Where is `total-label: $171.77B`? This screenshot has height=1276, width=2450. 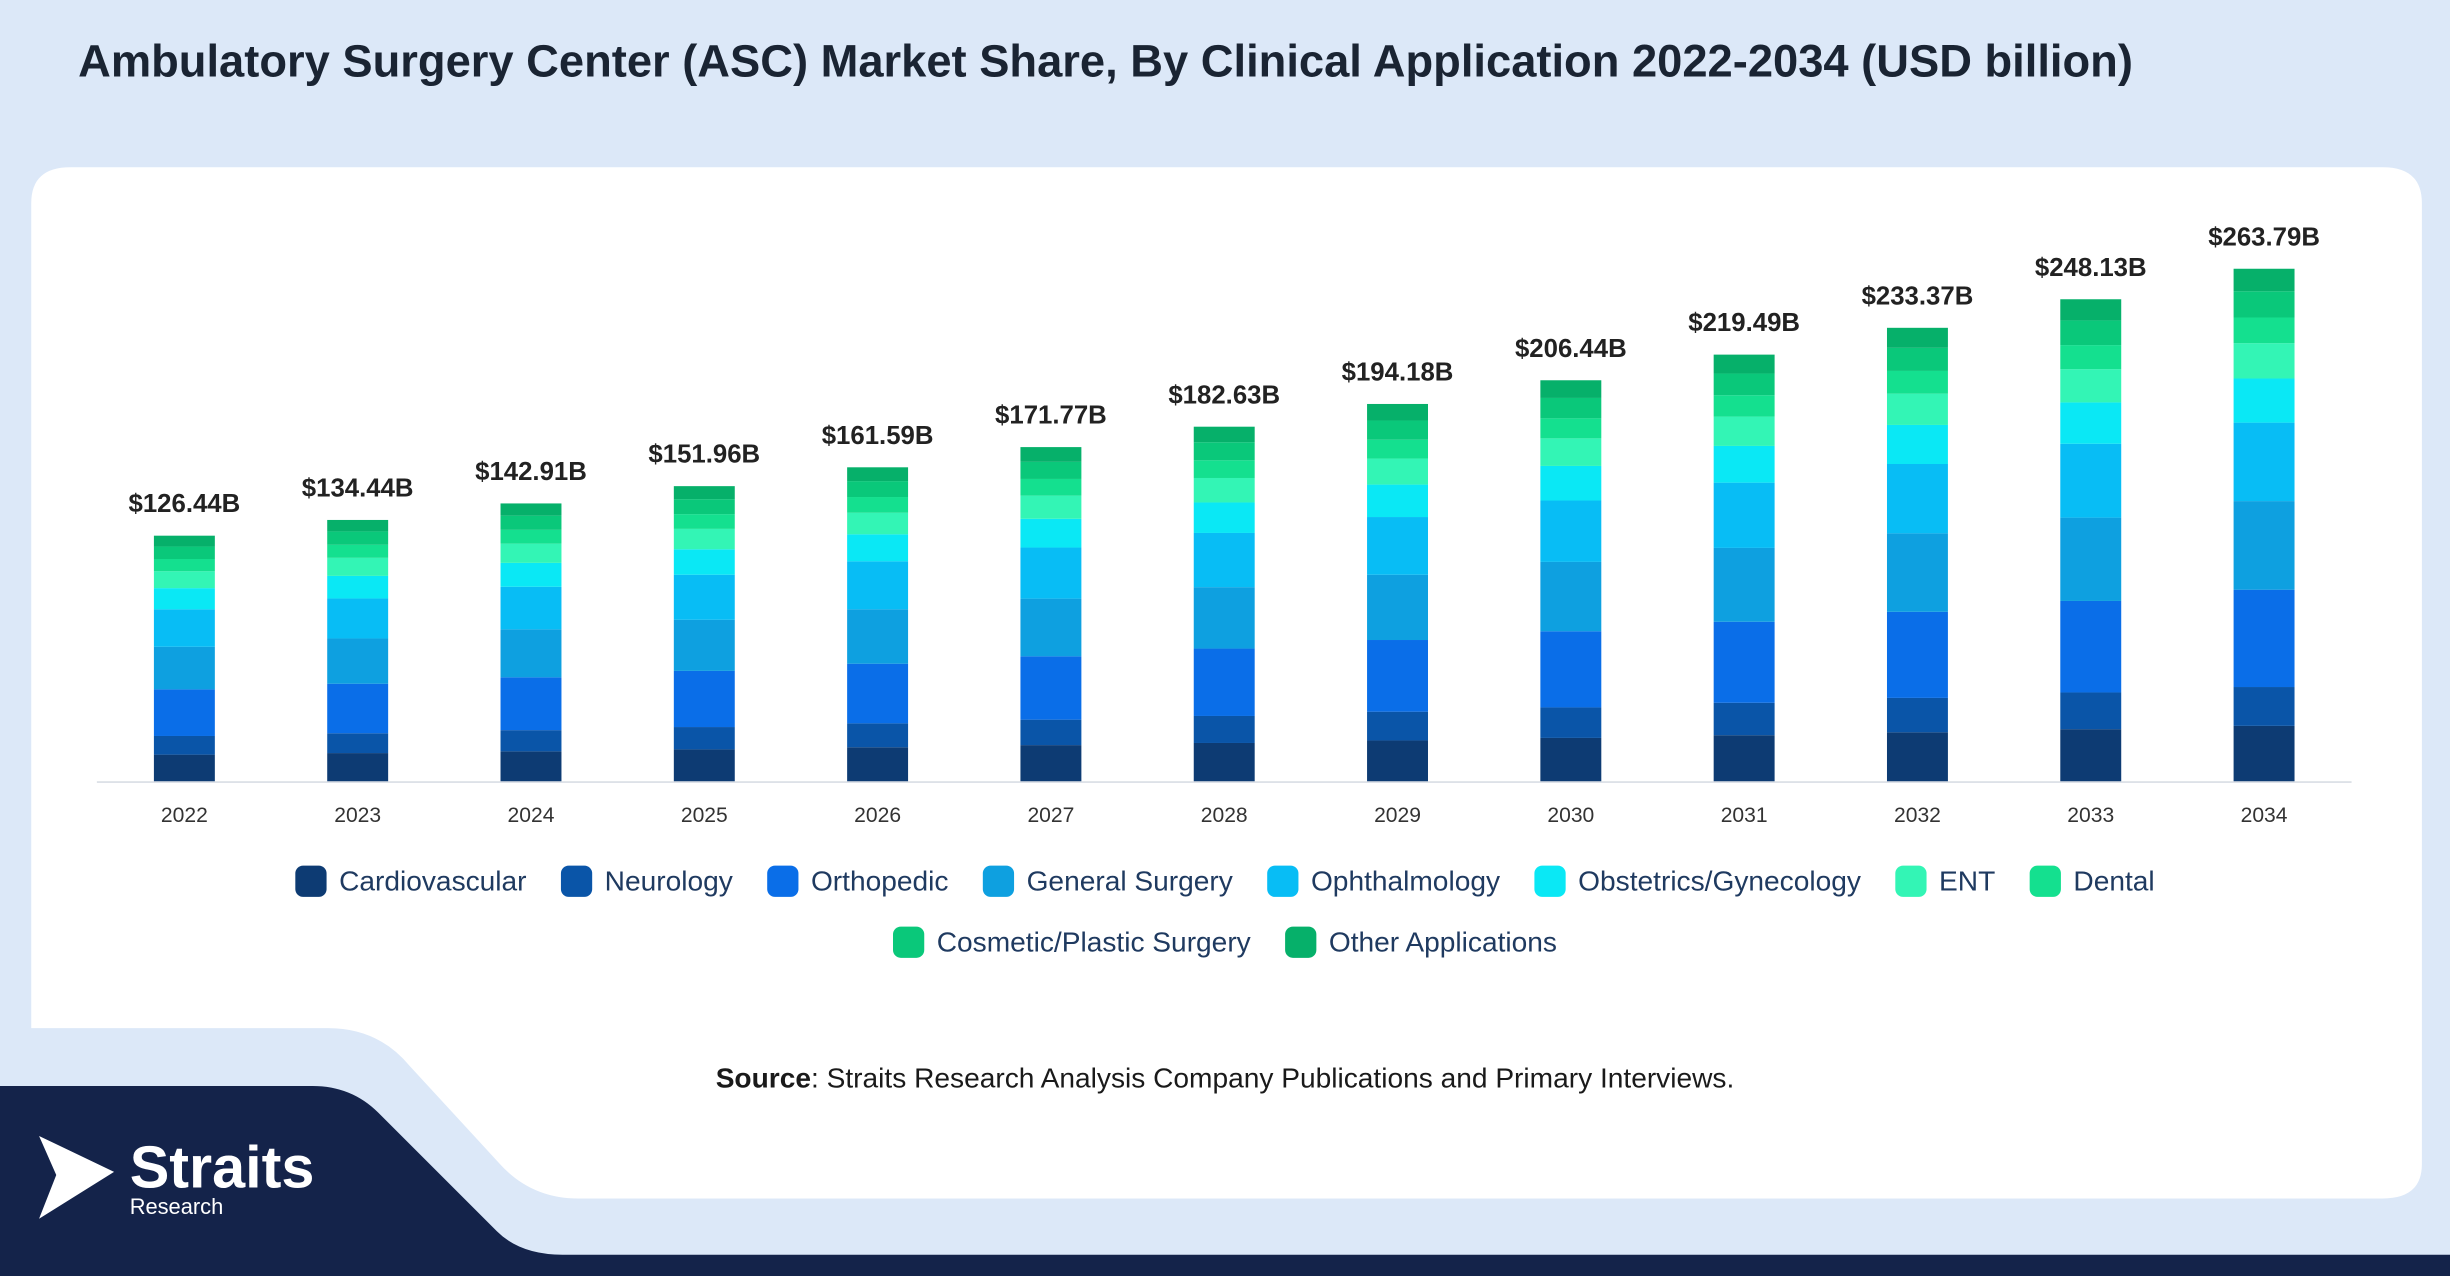 total-label: $171.77B is located at coordinates (1051, 416).